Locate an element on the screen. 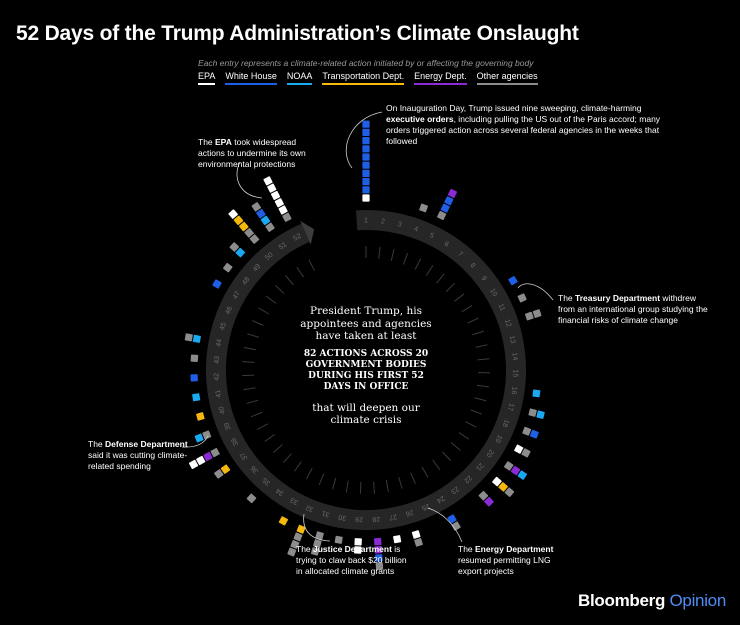 The image size is (740, 625). day-label: 36 is located at coordinates (255, 469).